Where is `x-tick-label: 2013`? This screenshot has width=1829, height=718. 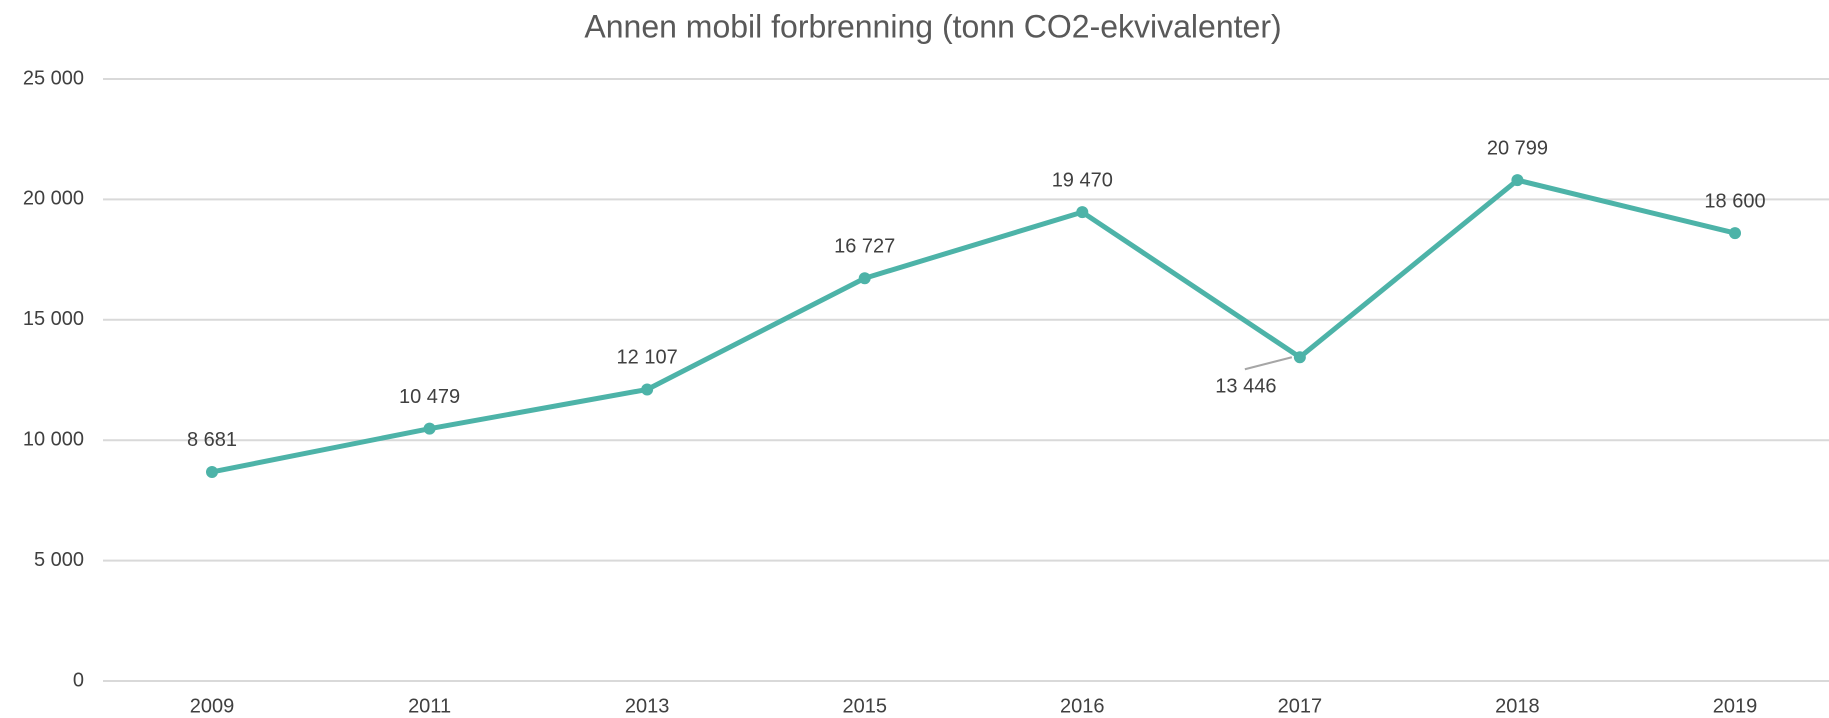
x-tick-label: 2013 is located at coordinates (647, 706).